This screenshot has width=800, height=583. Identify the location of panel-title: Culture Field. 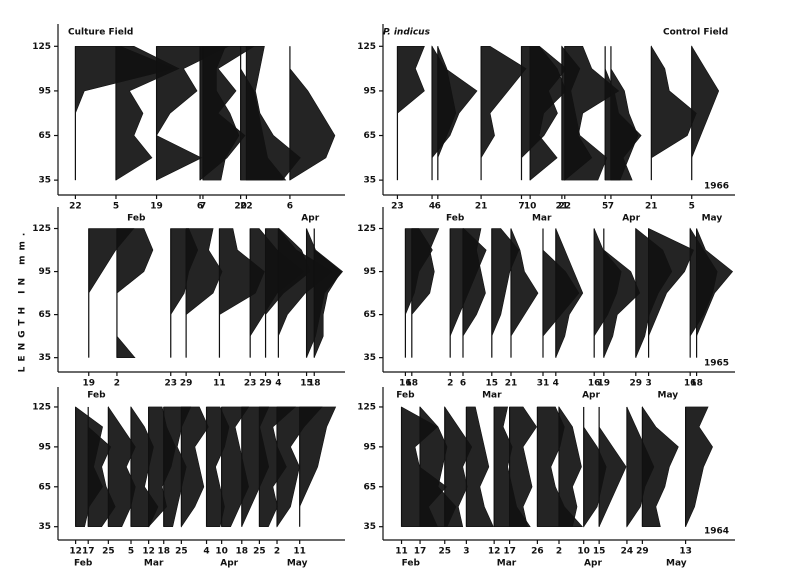
(100, 33).